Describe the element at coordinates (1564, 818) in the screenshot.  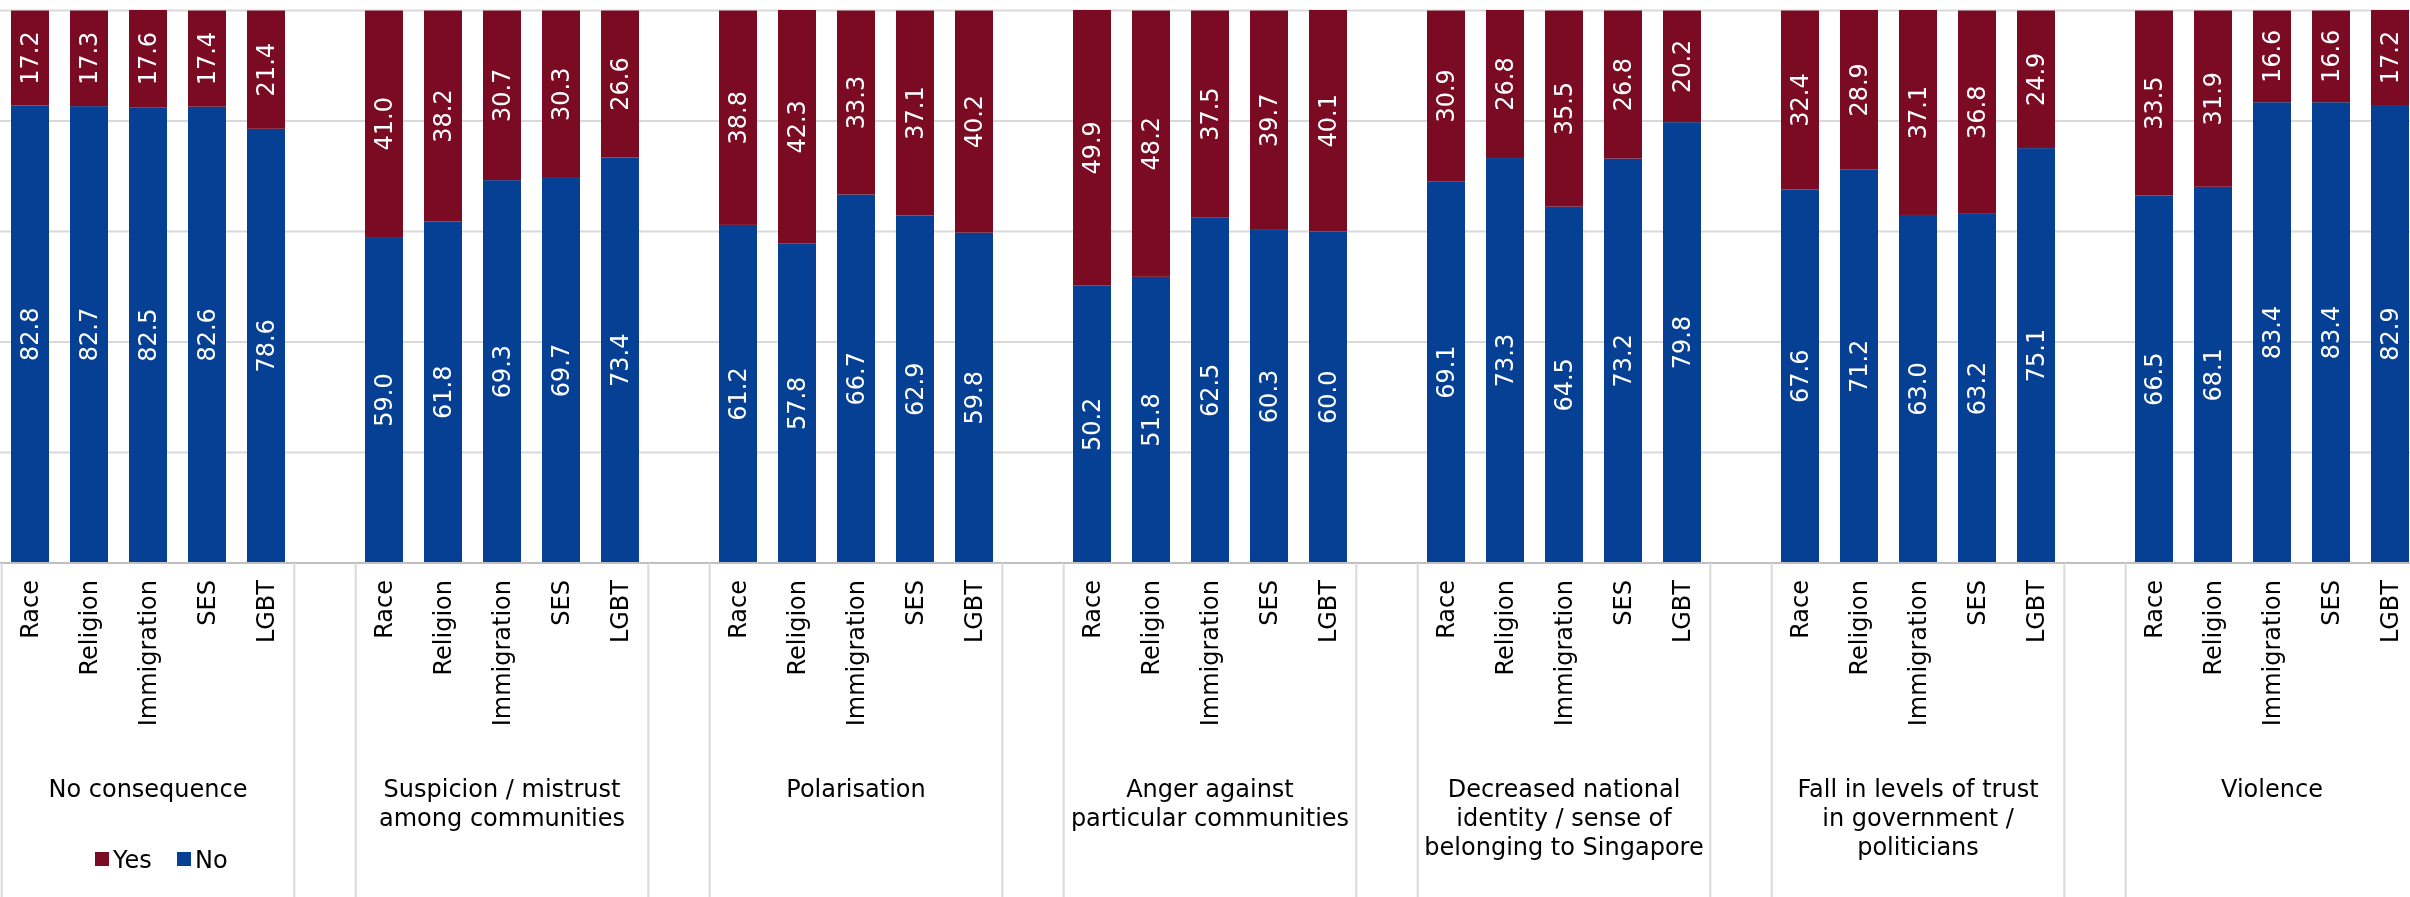
I see `text: Decreased national identity / sense of belonging to Singapore` at that location.